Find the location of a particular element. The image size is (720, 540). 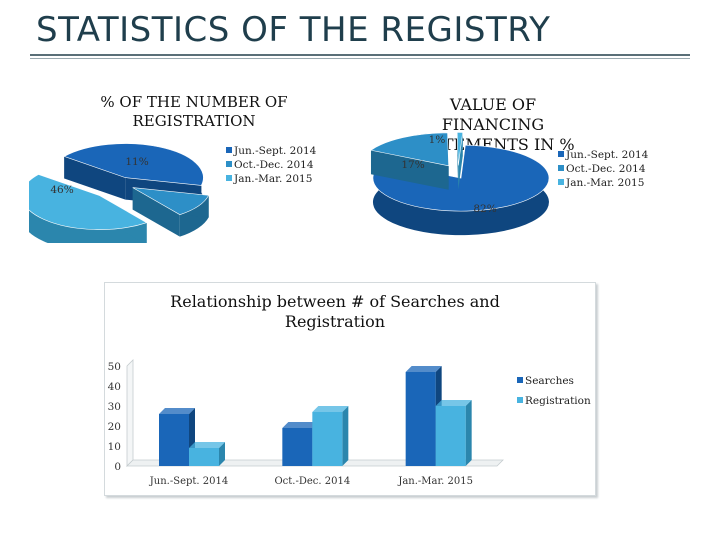

registration-pie-chart: 43%11%46% is located at coordinates (119, 193).